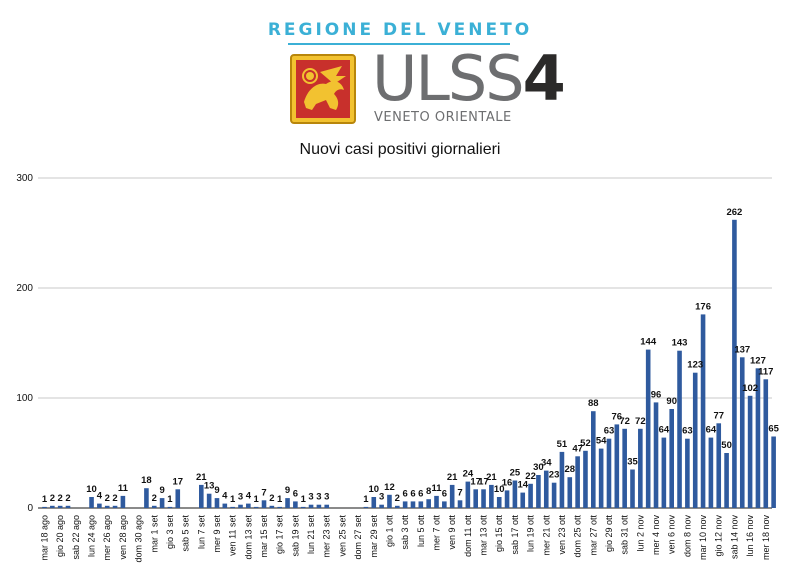 The image size is (800, 582). What do you see at coordinates (24, 343) in the screenshot?
I see `y-axis-ticks: 0 100 200 300` at bounding box center [24, 343].